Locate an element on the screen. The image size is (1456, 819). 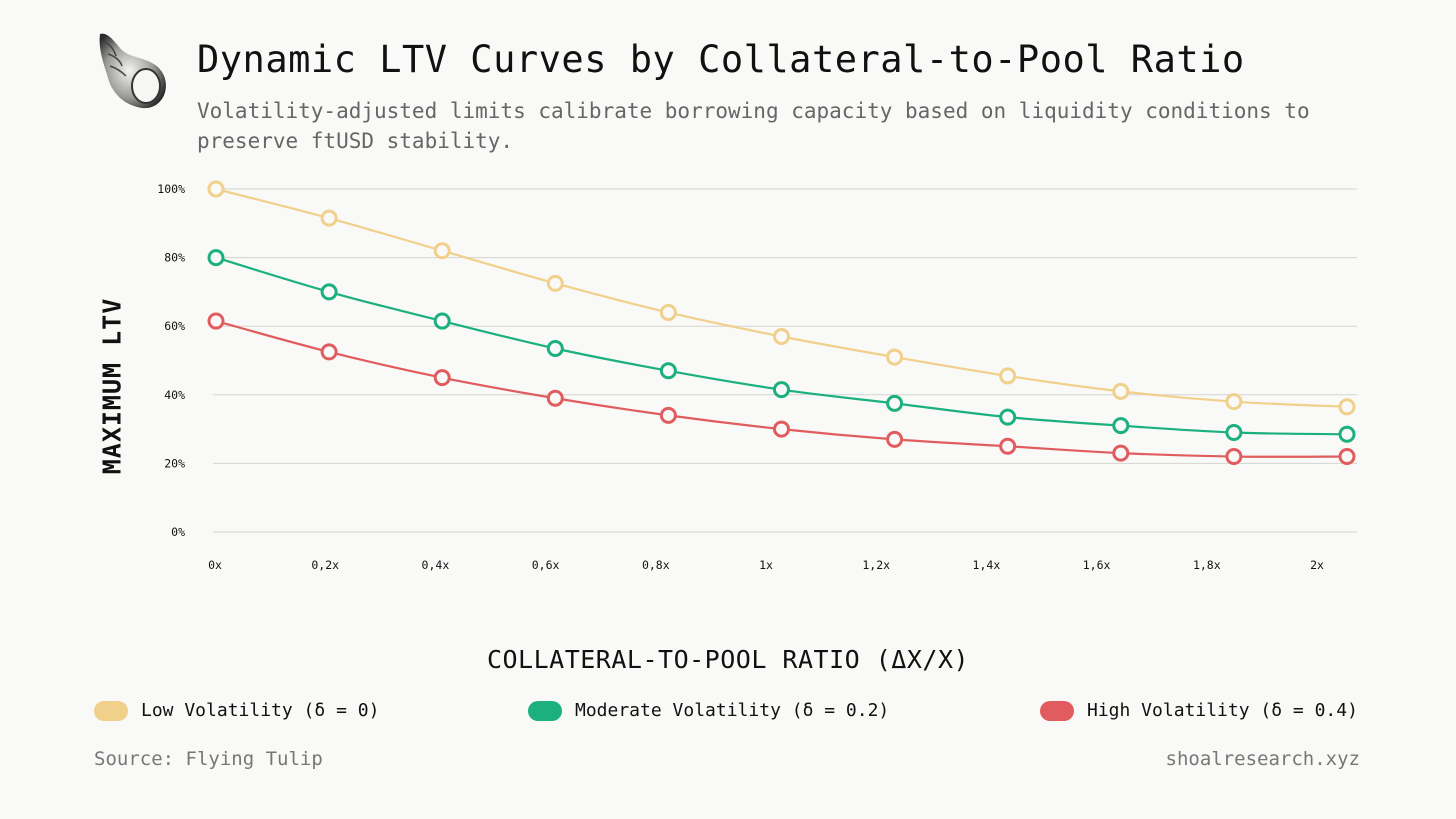
legend-item-moderate: Moderate Volatility (δ = 0.2) is located at coordinates (708, 710).